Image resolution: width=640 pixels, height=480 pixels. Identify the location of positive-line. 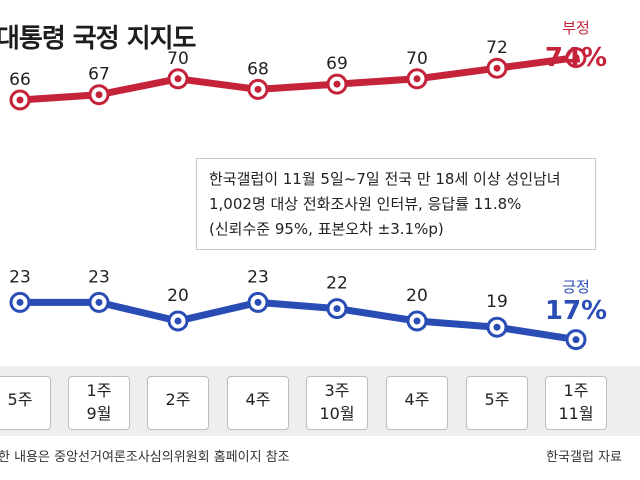
(298, 321).